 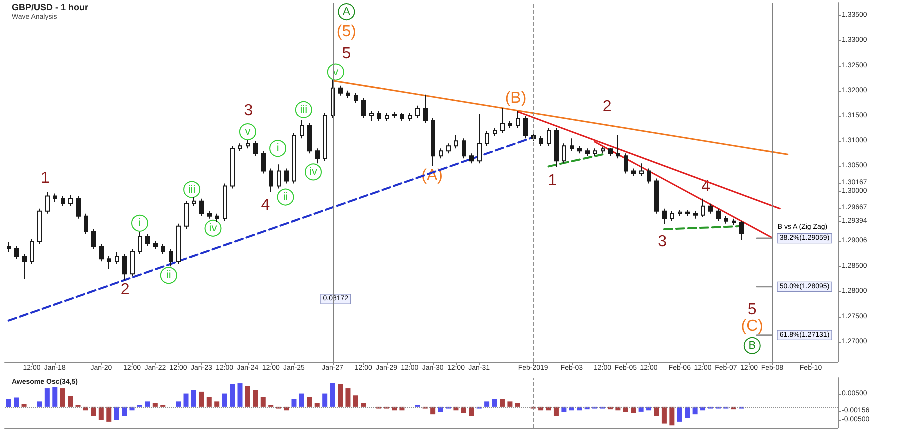 What do you see at coordinates (50, 7) in the screenshot?
I see `chart-title: GBP/USD - 1 hour` at bounding box center [50, 7].